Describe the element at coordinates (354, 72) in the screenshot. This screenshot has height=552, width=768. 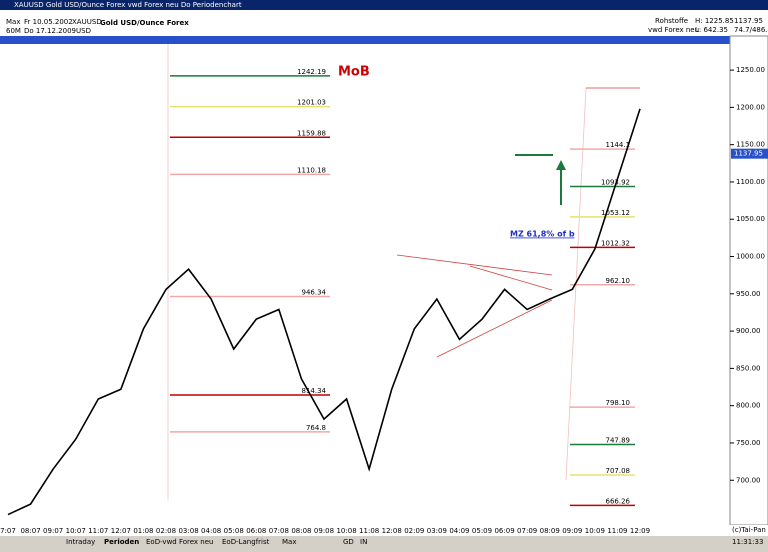
I see `annotation: MoB` at that location.